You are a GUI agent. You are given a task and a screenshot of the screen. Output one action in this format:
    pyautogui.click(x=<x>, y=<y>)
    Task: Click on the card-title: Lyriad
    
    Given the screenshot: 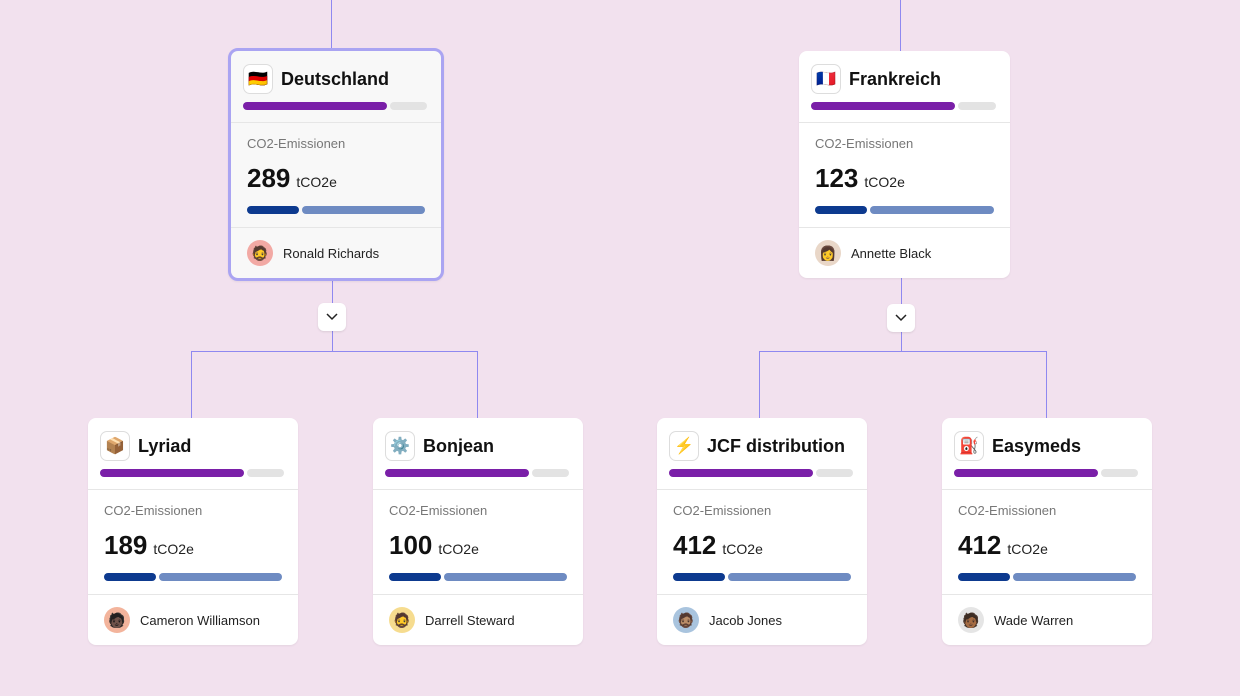 What is the action you would take?
    pyautogui.click(x=165, y=445)
    